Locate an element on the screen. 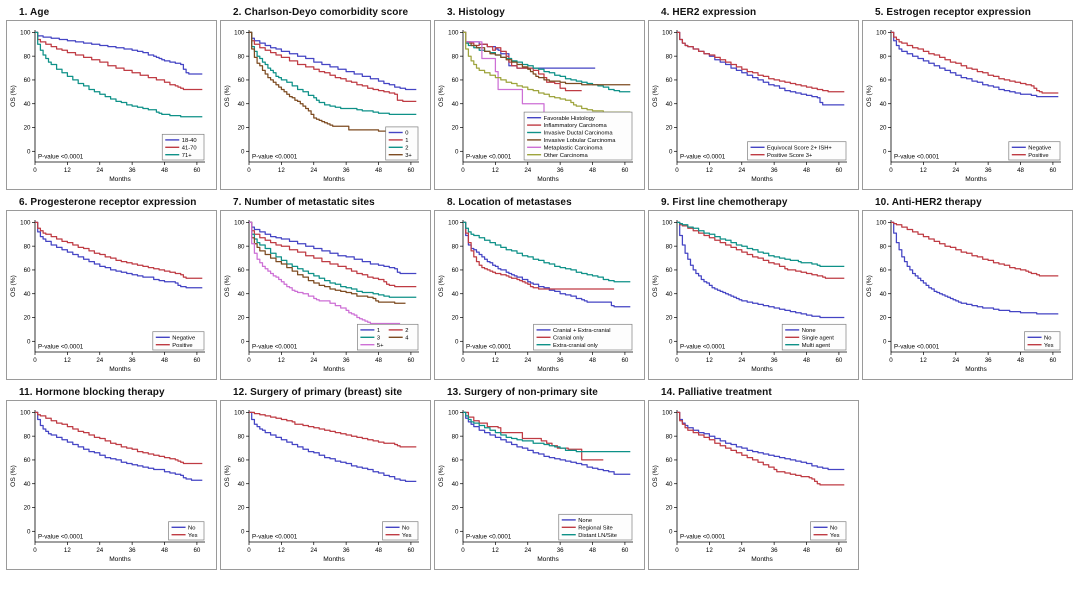 The height and width of the screenshot is (608, 1080). panel-title: 1. Age is located at coordinates (34, 12).